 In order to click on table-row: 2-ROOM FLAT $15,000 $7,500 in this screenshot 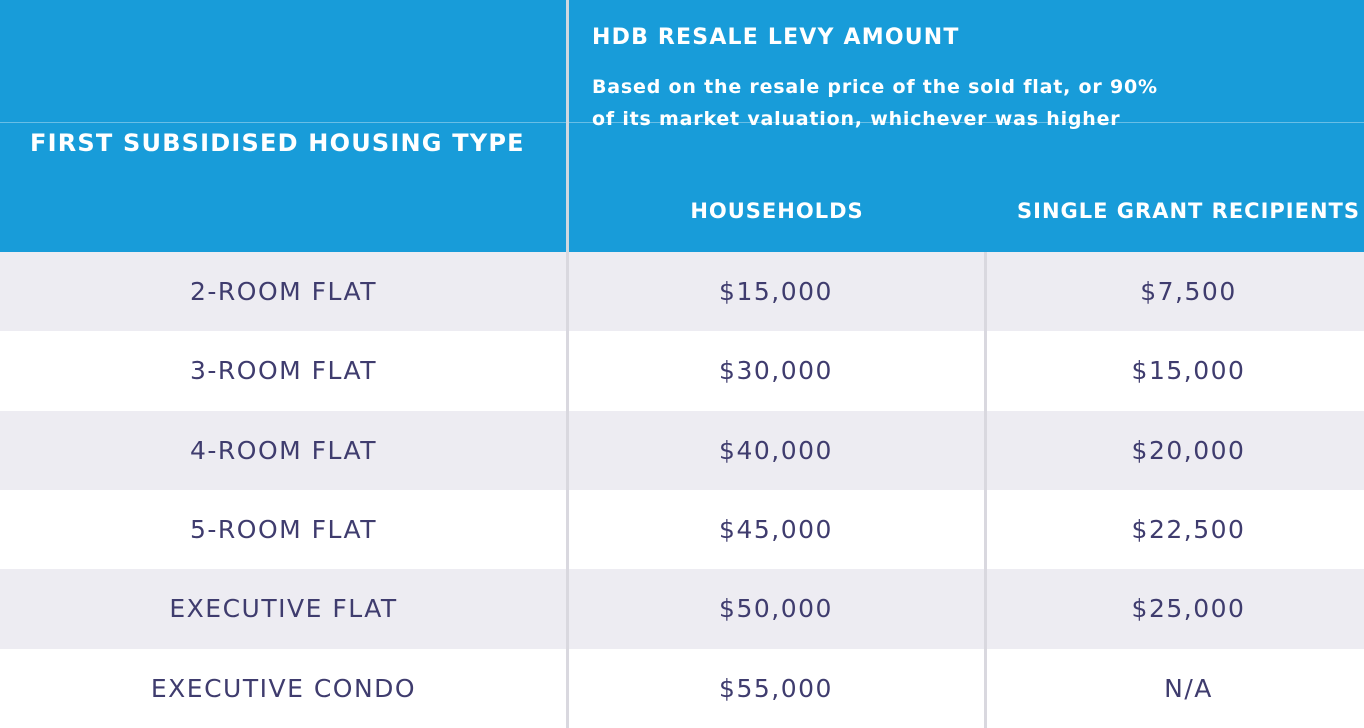, I will do `click(682, 292)`.